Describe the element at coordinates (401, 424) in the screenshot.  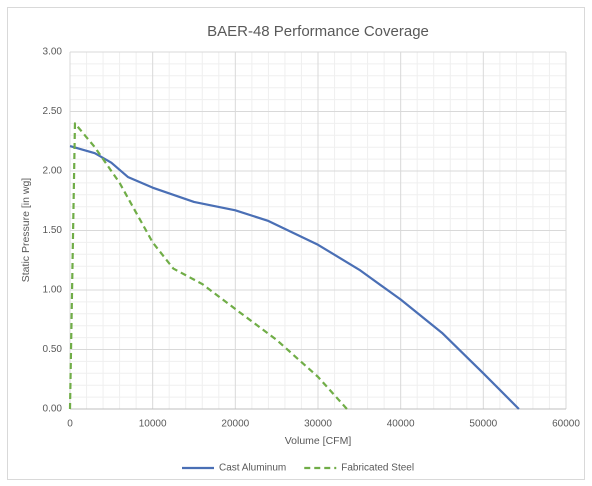
I see `x-tick-label: 40000` at that location.